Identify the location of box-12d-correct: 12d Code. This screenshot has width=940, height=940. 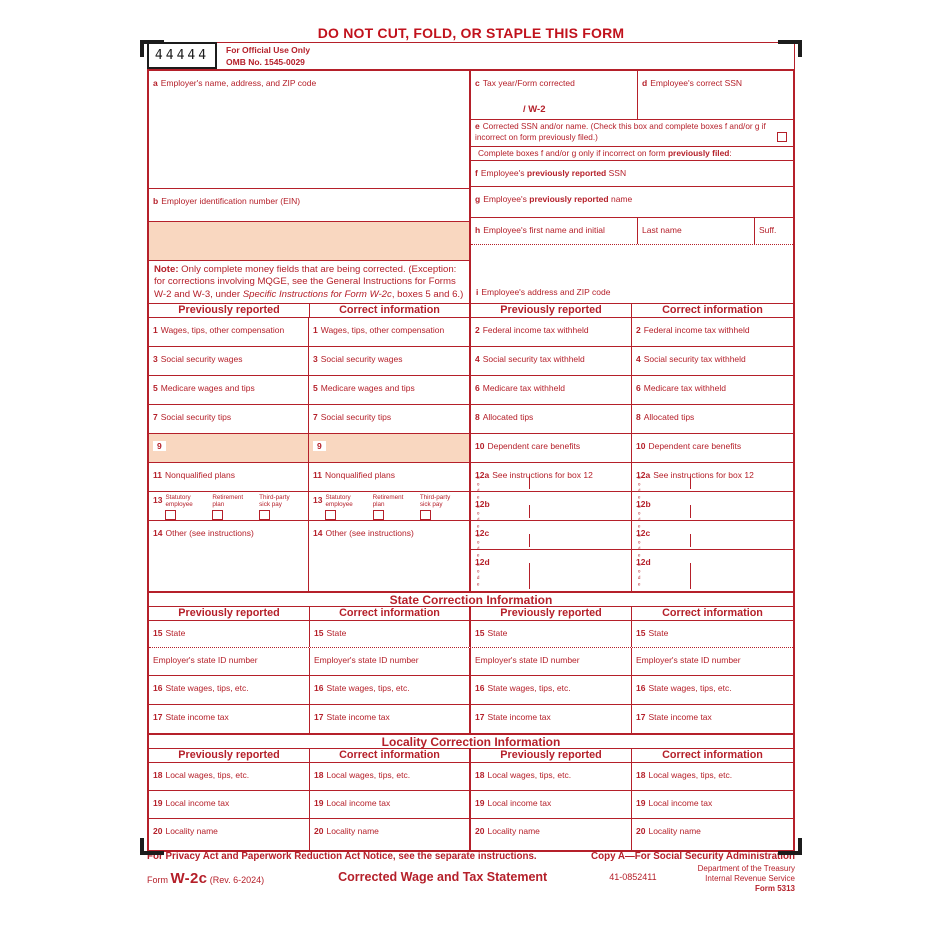
(712, 570).